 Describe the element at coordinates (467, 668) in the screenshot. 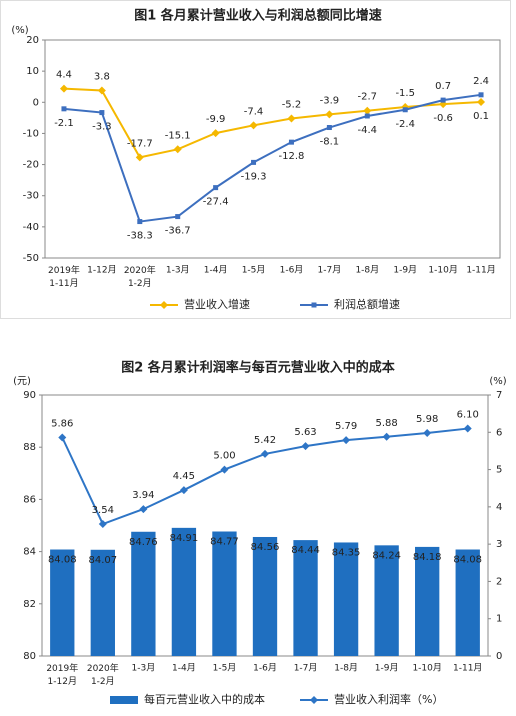

I see `x-tick-label: 1-11月` at that location.